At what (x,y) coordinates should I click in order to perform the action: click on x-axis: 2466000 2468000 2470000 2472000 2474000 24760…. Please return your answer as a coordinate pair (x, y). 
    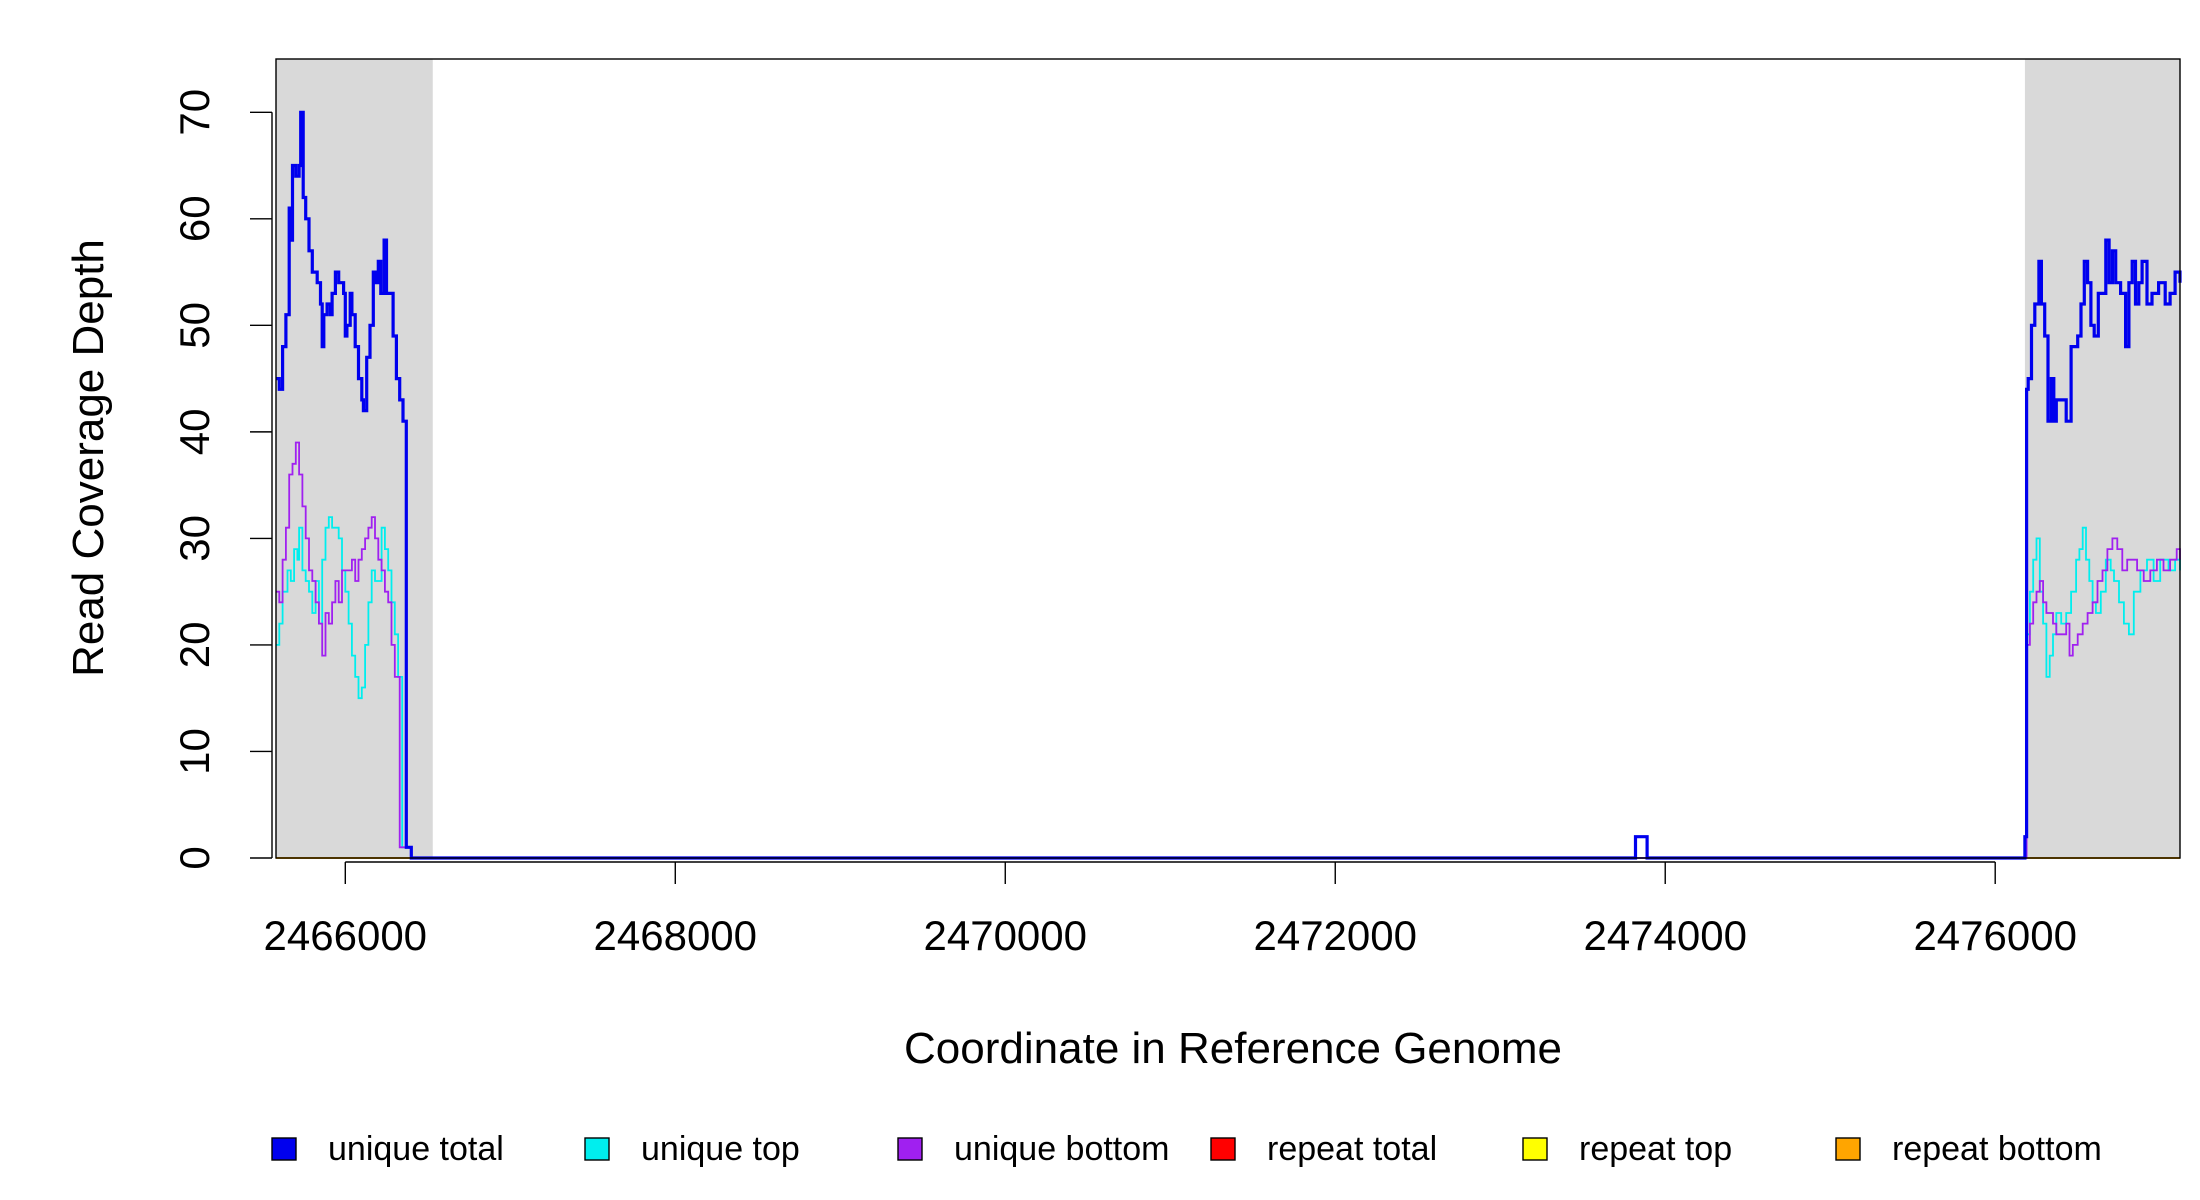
    Looking at the image, I should click on (1170, 910).